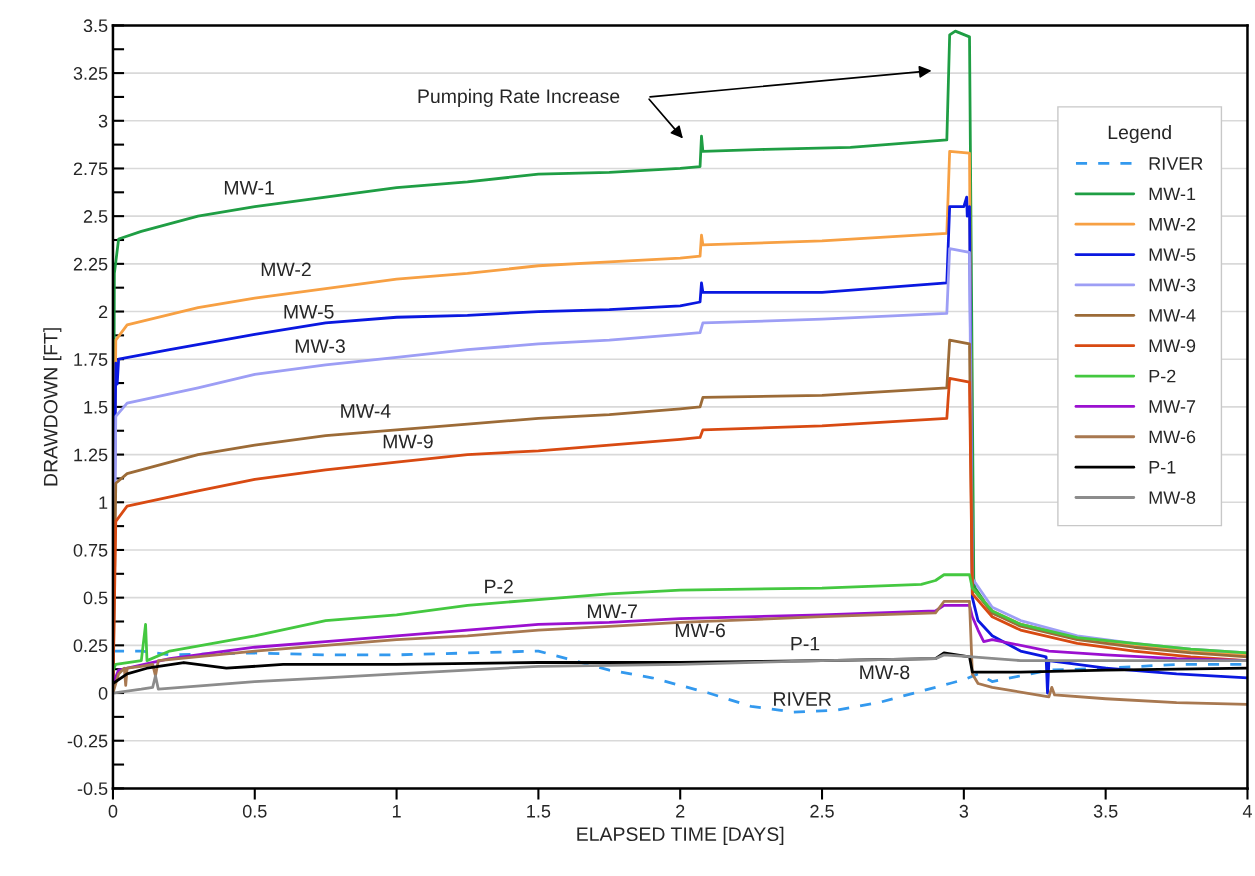 The height and width of the screenshot is (876, 1255). I want to click on y-tick-label: 2, so click(103, 312).